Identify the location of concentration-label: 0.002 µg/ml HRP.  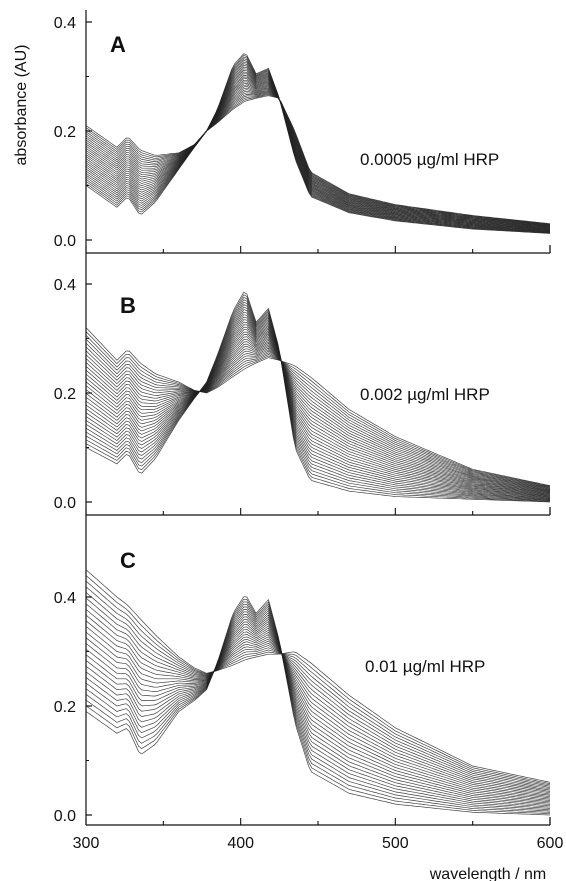
(425, 394).